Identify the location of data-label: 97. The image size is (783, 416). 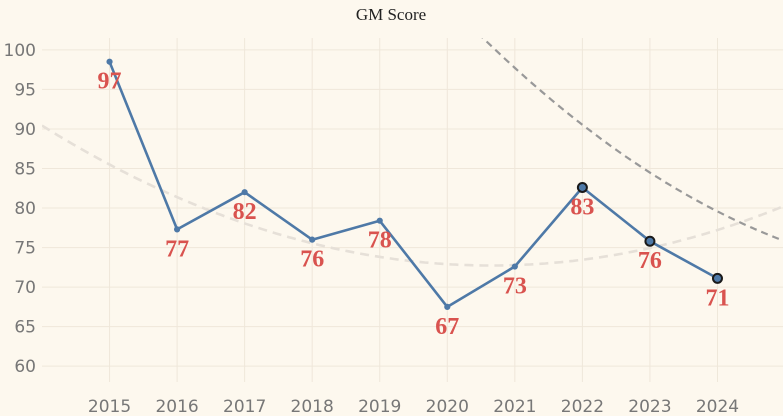
(110, 82).